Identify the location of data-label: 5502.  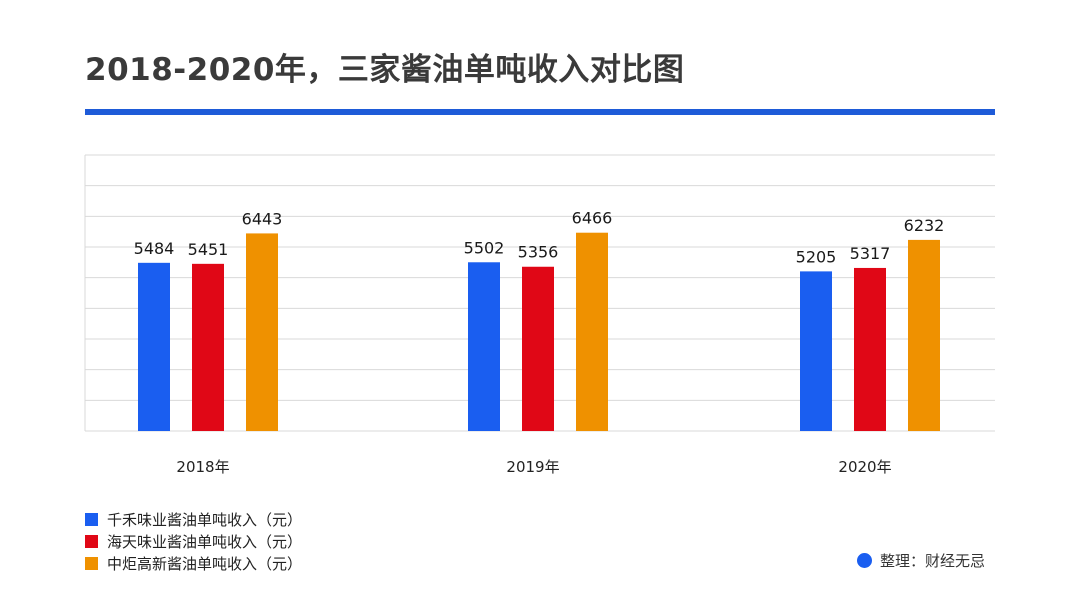
(484, 247).